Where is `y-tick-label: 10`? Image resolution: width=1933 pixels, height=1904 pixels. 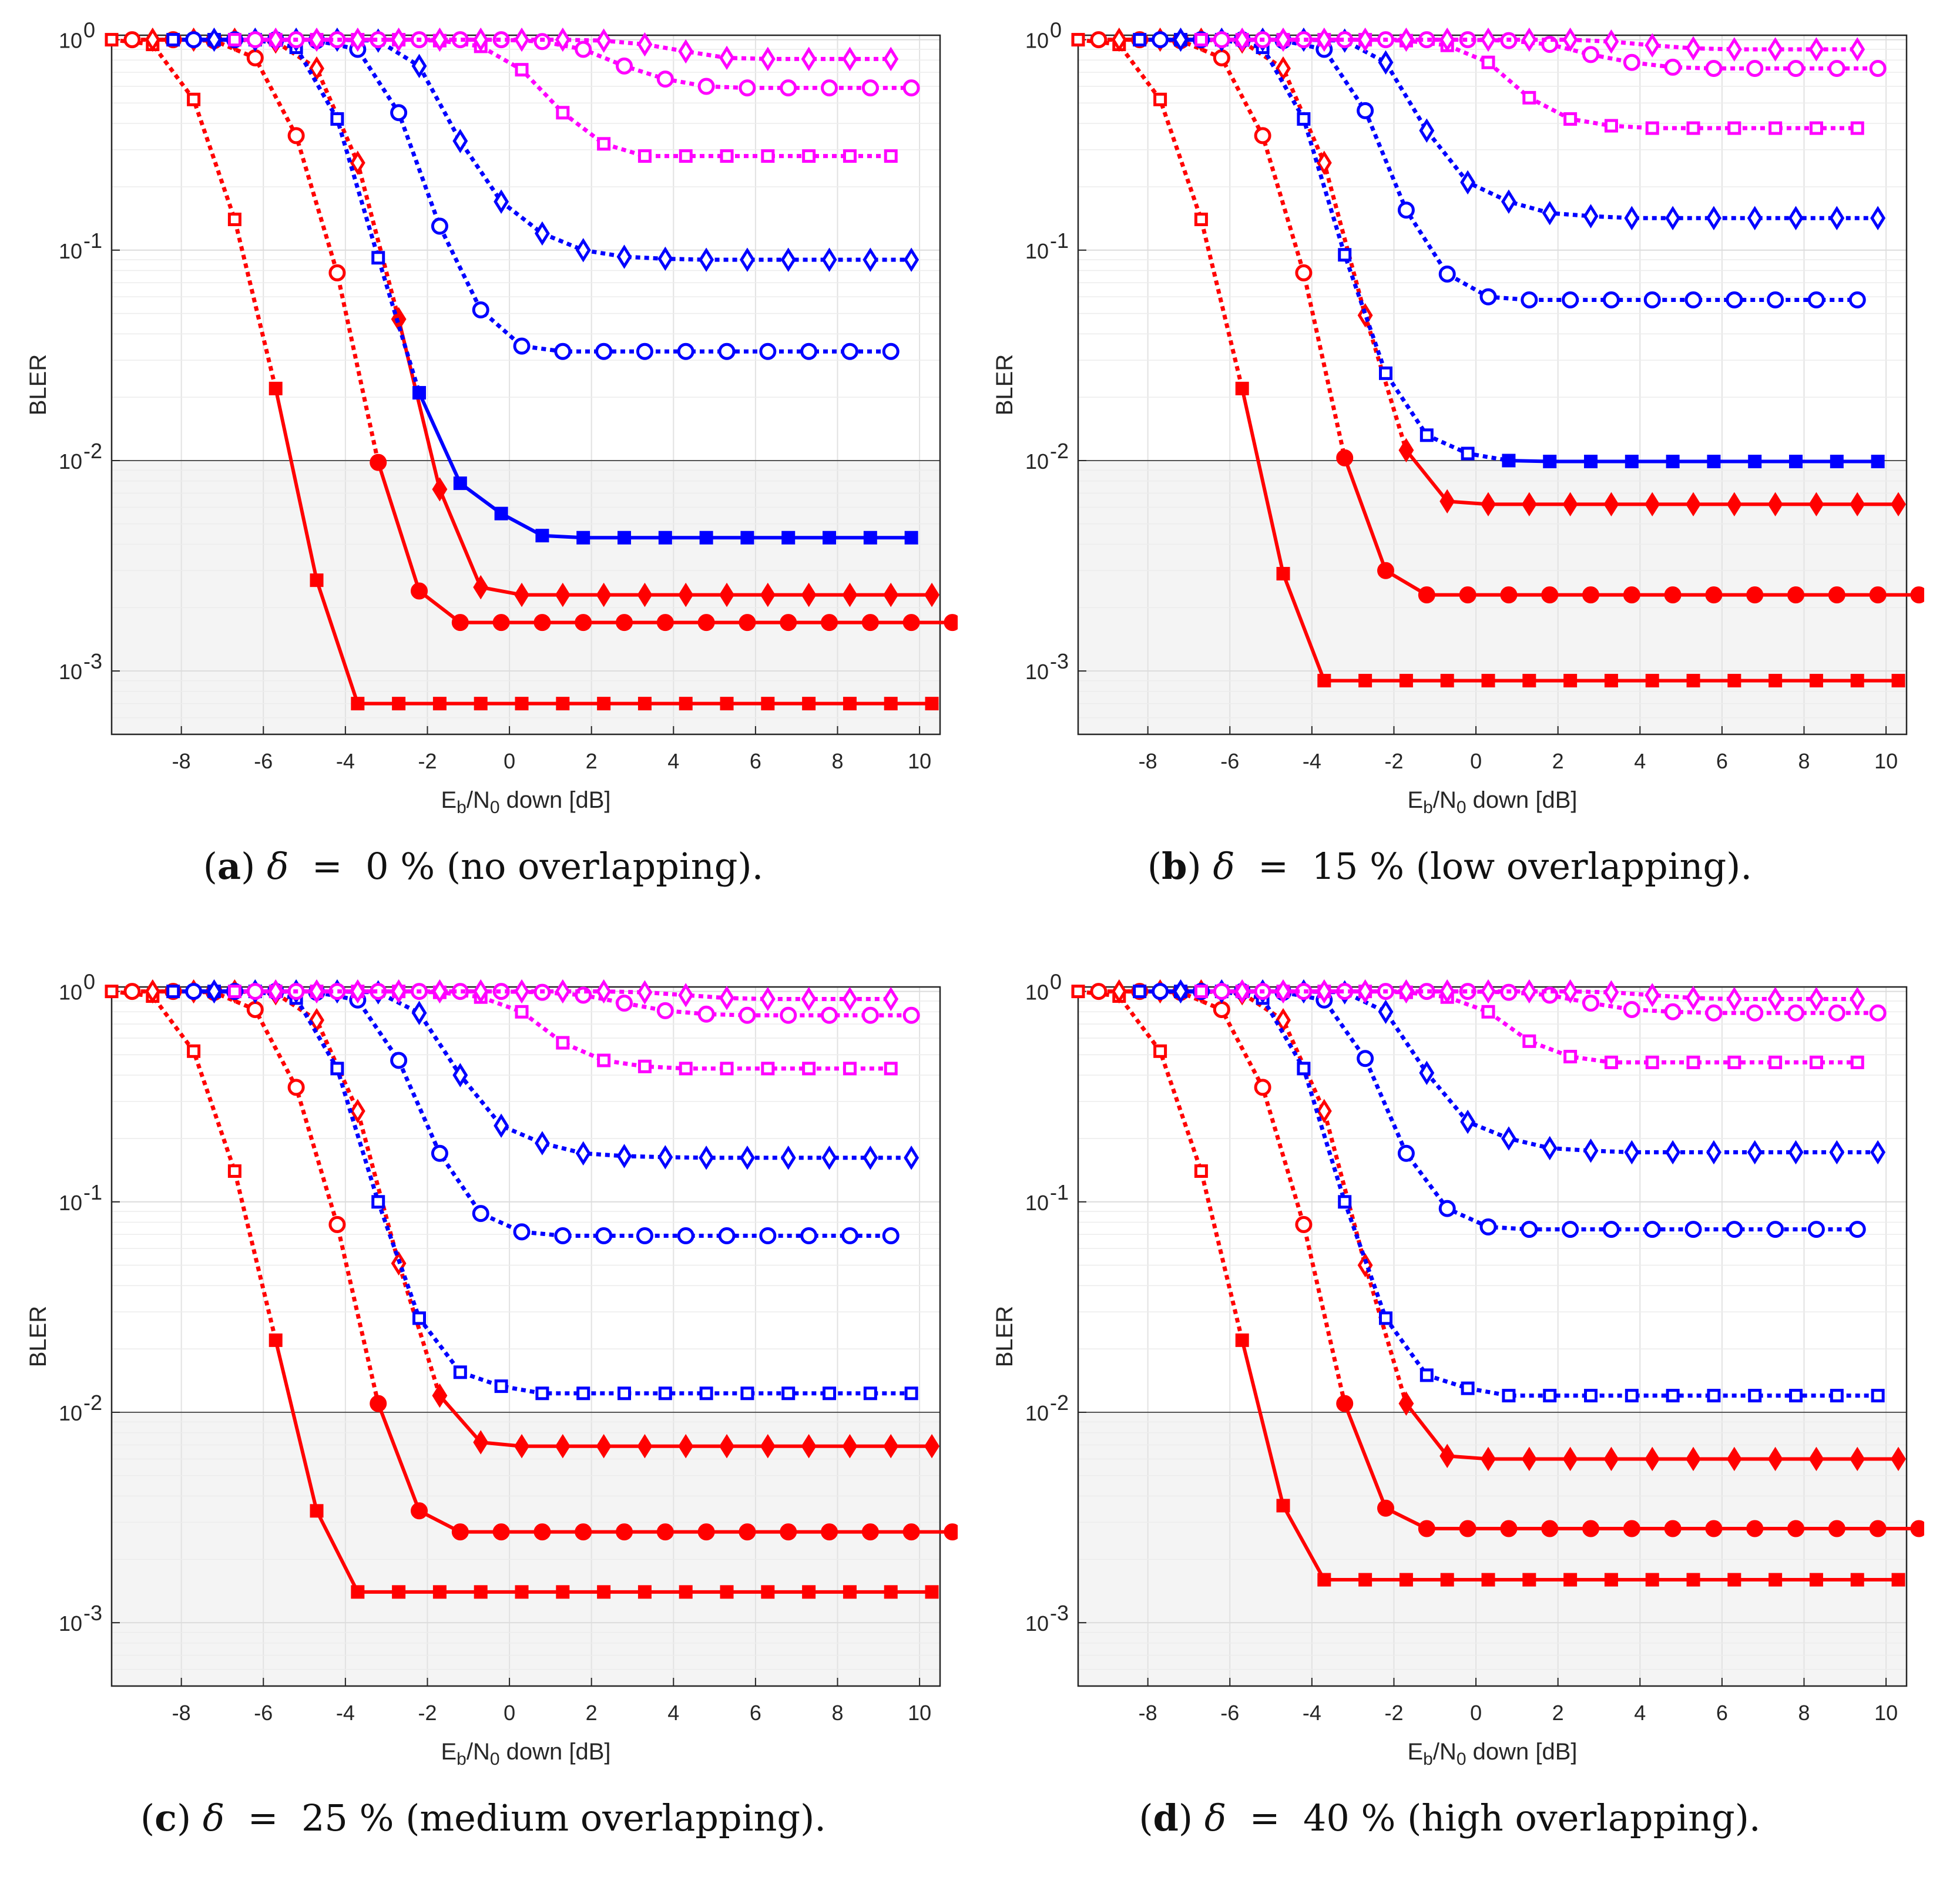
y-tick-label: 10 is located at coordinates (1037, 992).